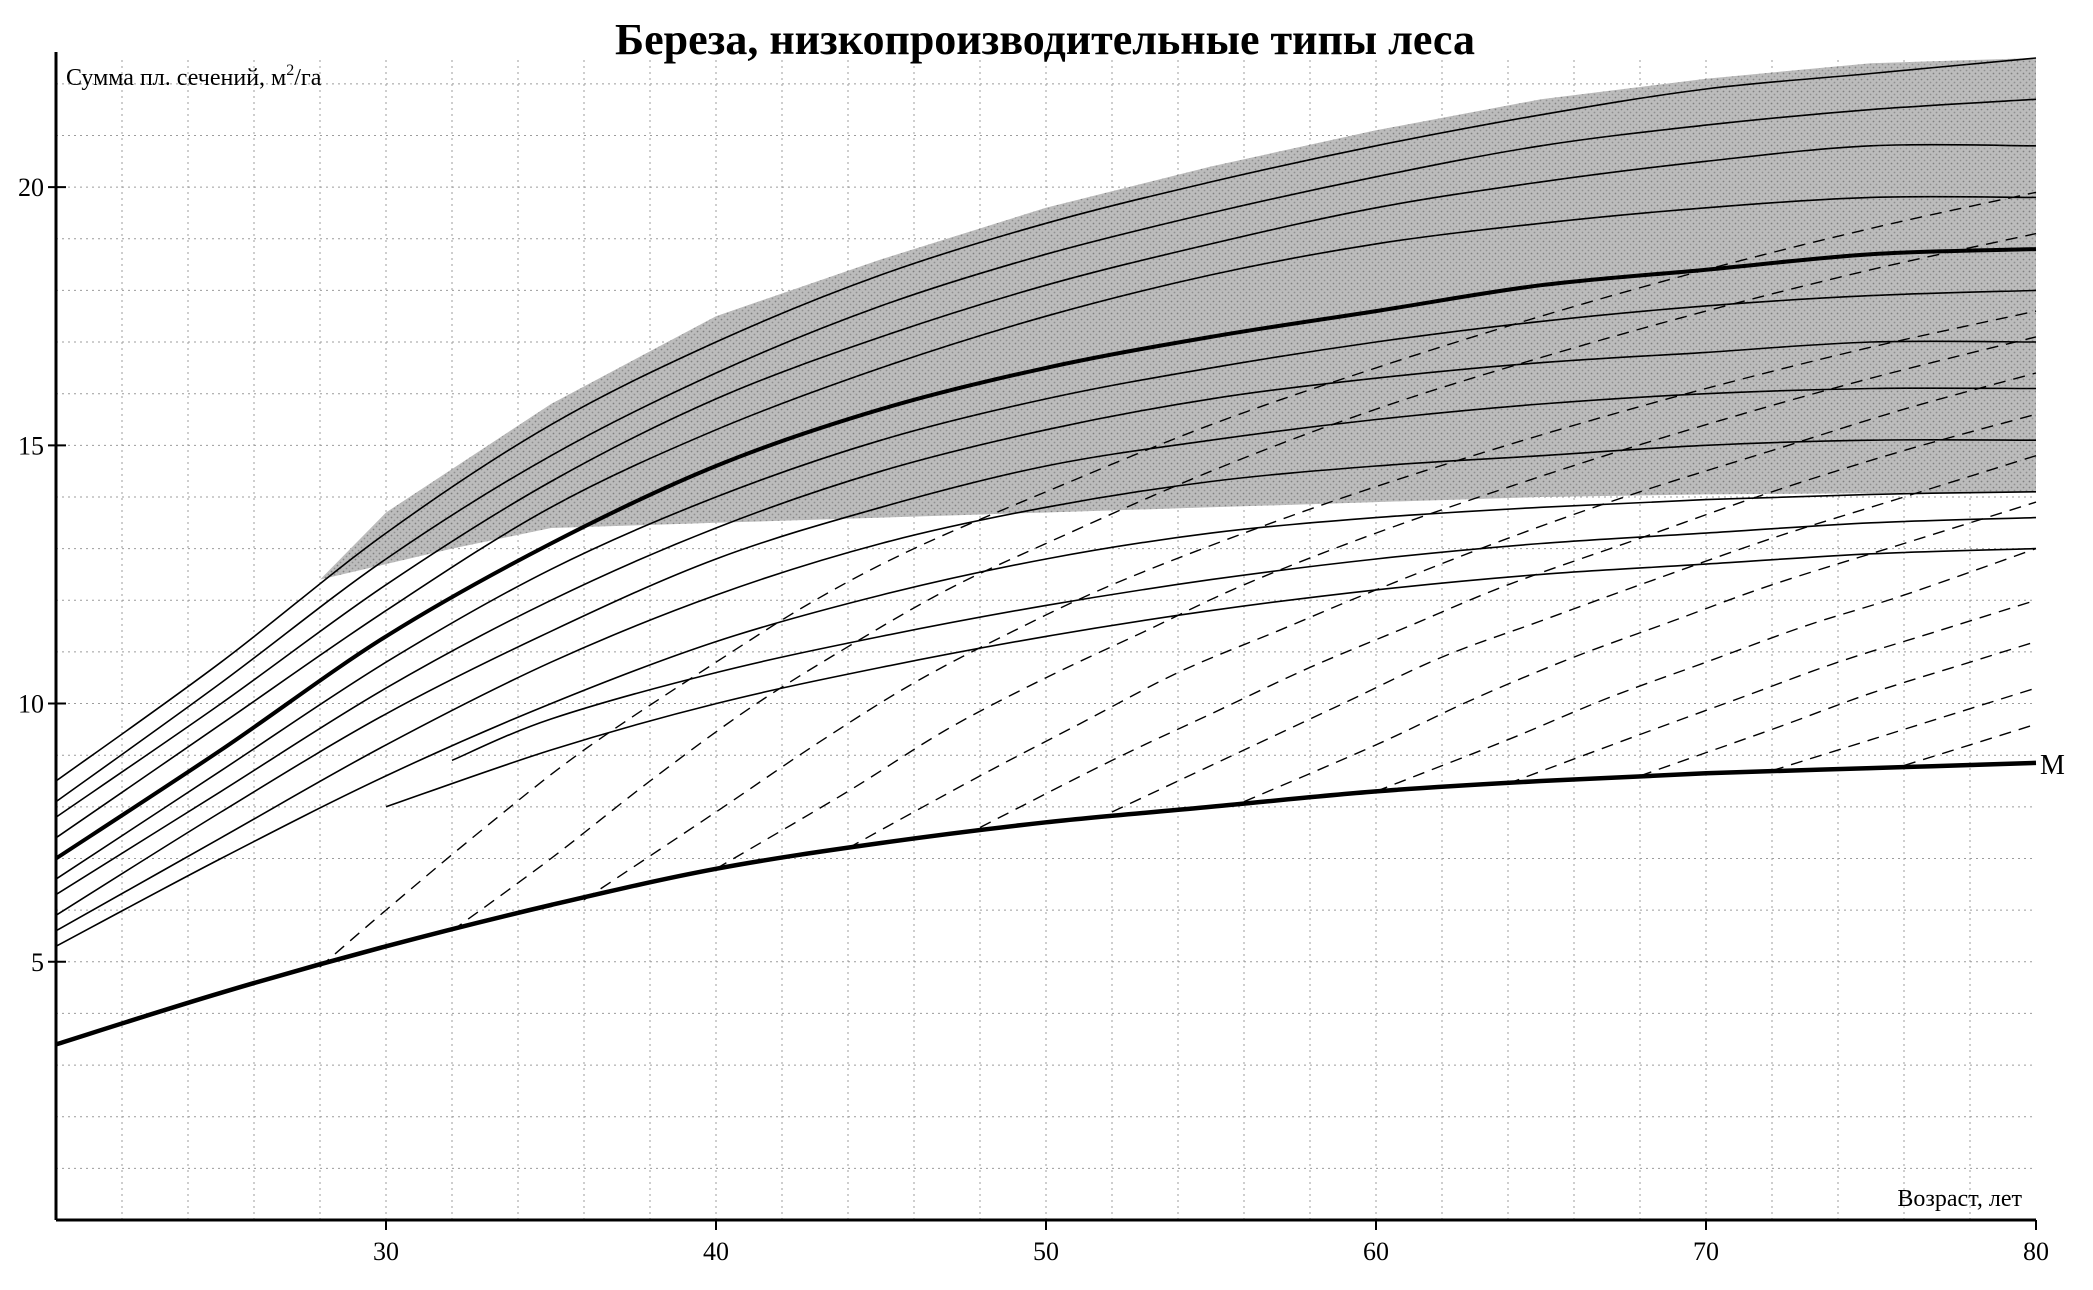  I want to click on y-tick-label: 20, so click(31, 187).